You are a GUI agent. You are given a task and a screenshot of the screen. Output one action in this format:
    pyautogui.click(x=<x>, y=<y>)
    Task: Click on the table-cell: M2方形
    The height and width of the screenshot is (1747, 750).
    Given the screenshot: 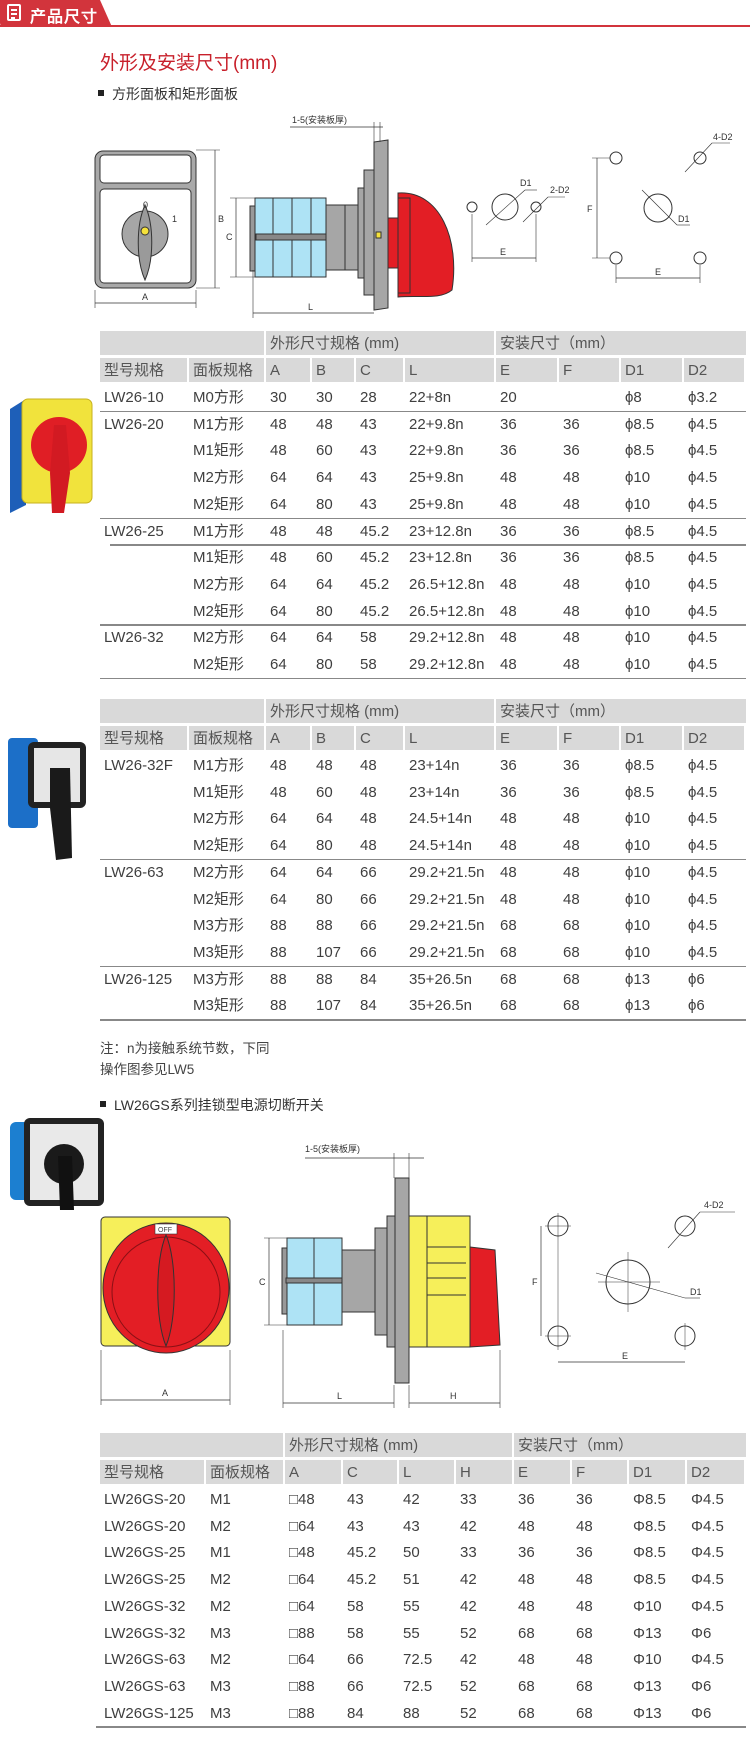 What is the action you would take?
    pyautogui.click(x=218, y=638)
    